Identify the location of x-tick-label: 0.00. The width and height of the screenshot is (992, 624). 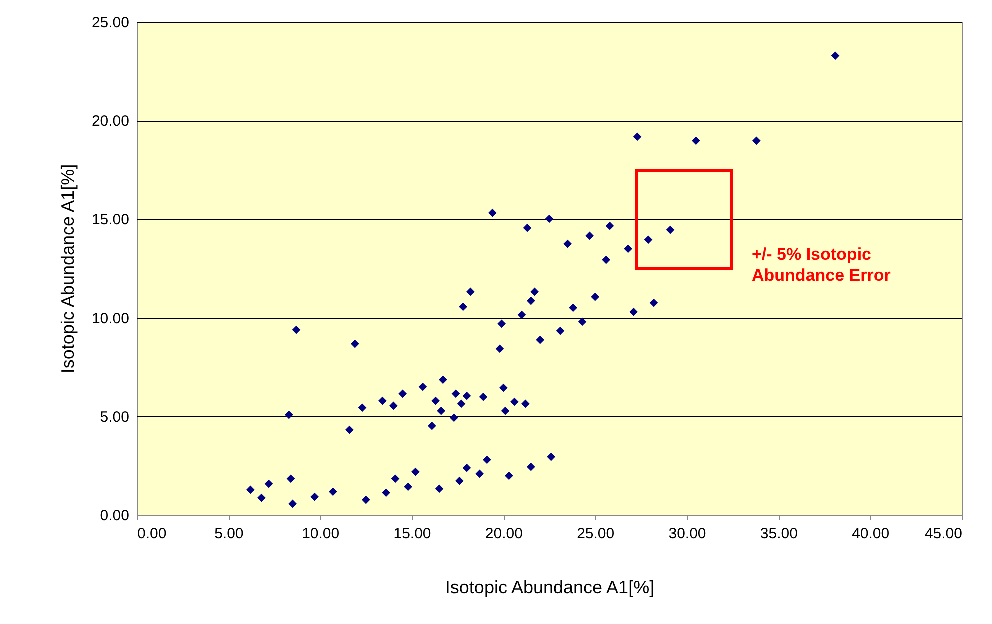
(152, 534).